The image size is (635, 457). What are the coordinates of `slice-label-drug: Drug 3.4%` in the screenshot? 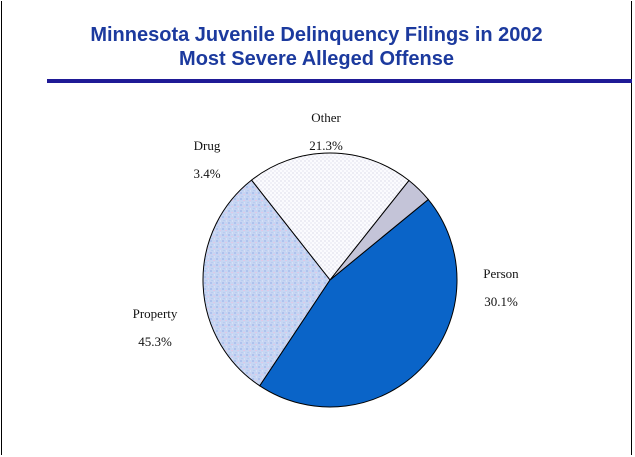 It's located at (207, 160).